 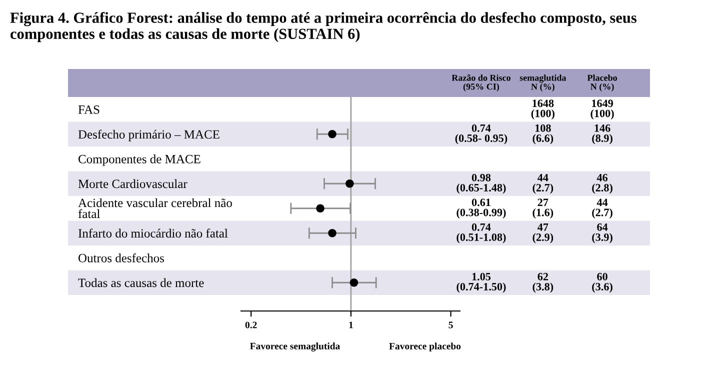 What do you see at coordinates (543, 83) in the screenshot?
I see `category-label: semaglutida N (%)` at bounding box center [543, 83].